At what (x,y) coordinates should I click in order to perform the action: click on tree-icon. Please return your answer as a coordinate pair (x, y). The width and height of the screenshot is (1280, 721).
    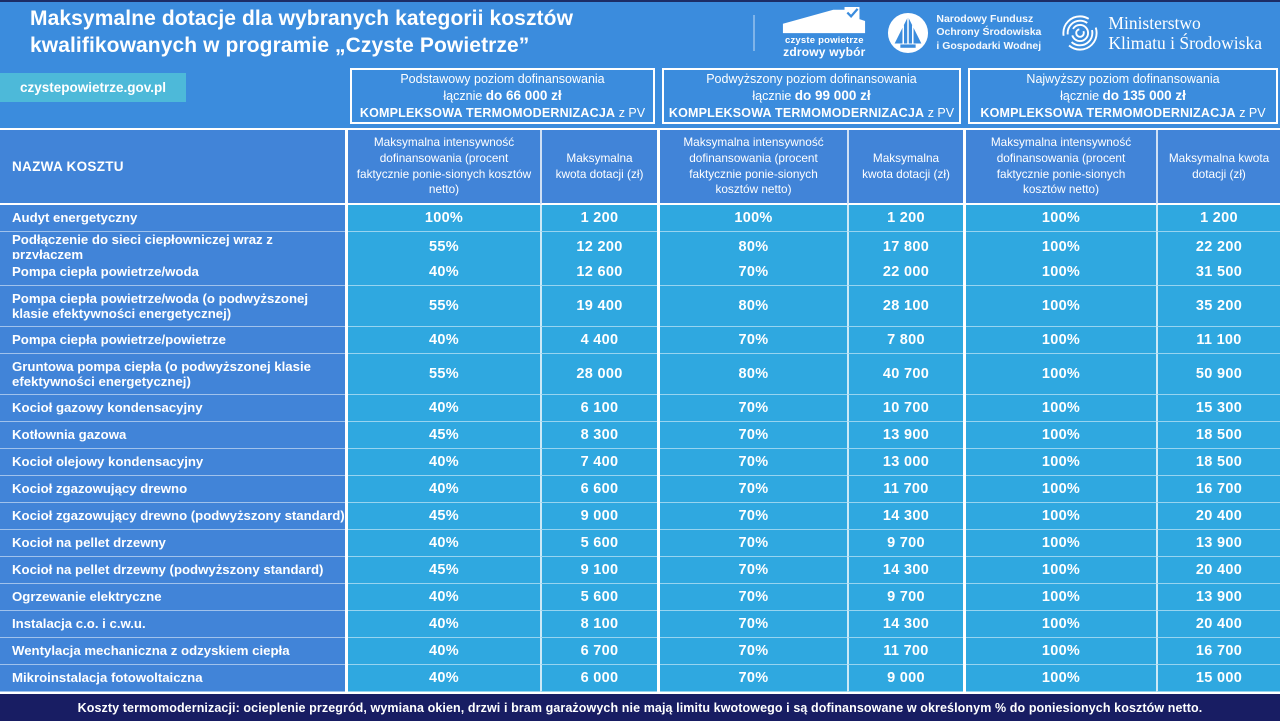
    Looking at the image, I should click on (908, 33).